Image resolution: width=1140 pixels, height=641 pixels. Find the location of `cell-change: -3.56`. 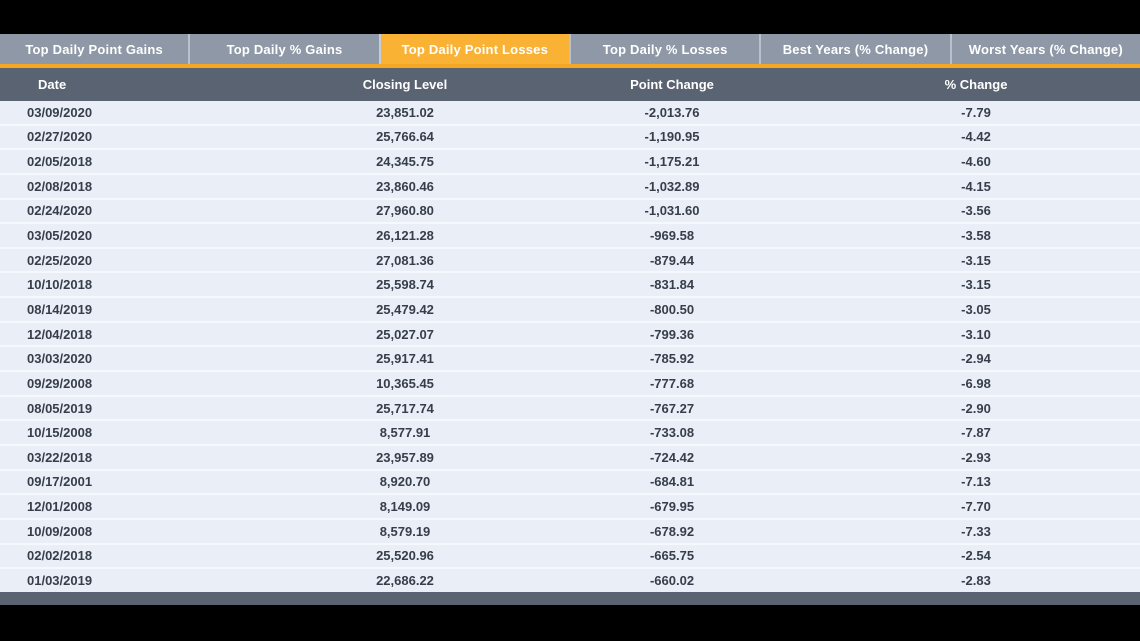

cell-change: -3.56 is located at coordinates (976, 211).